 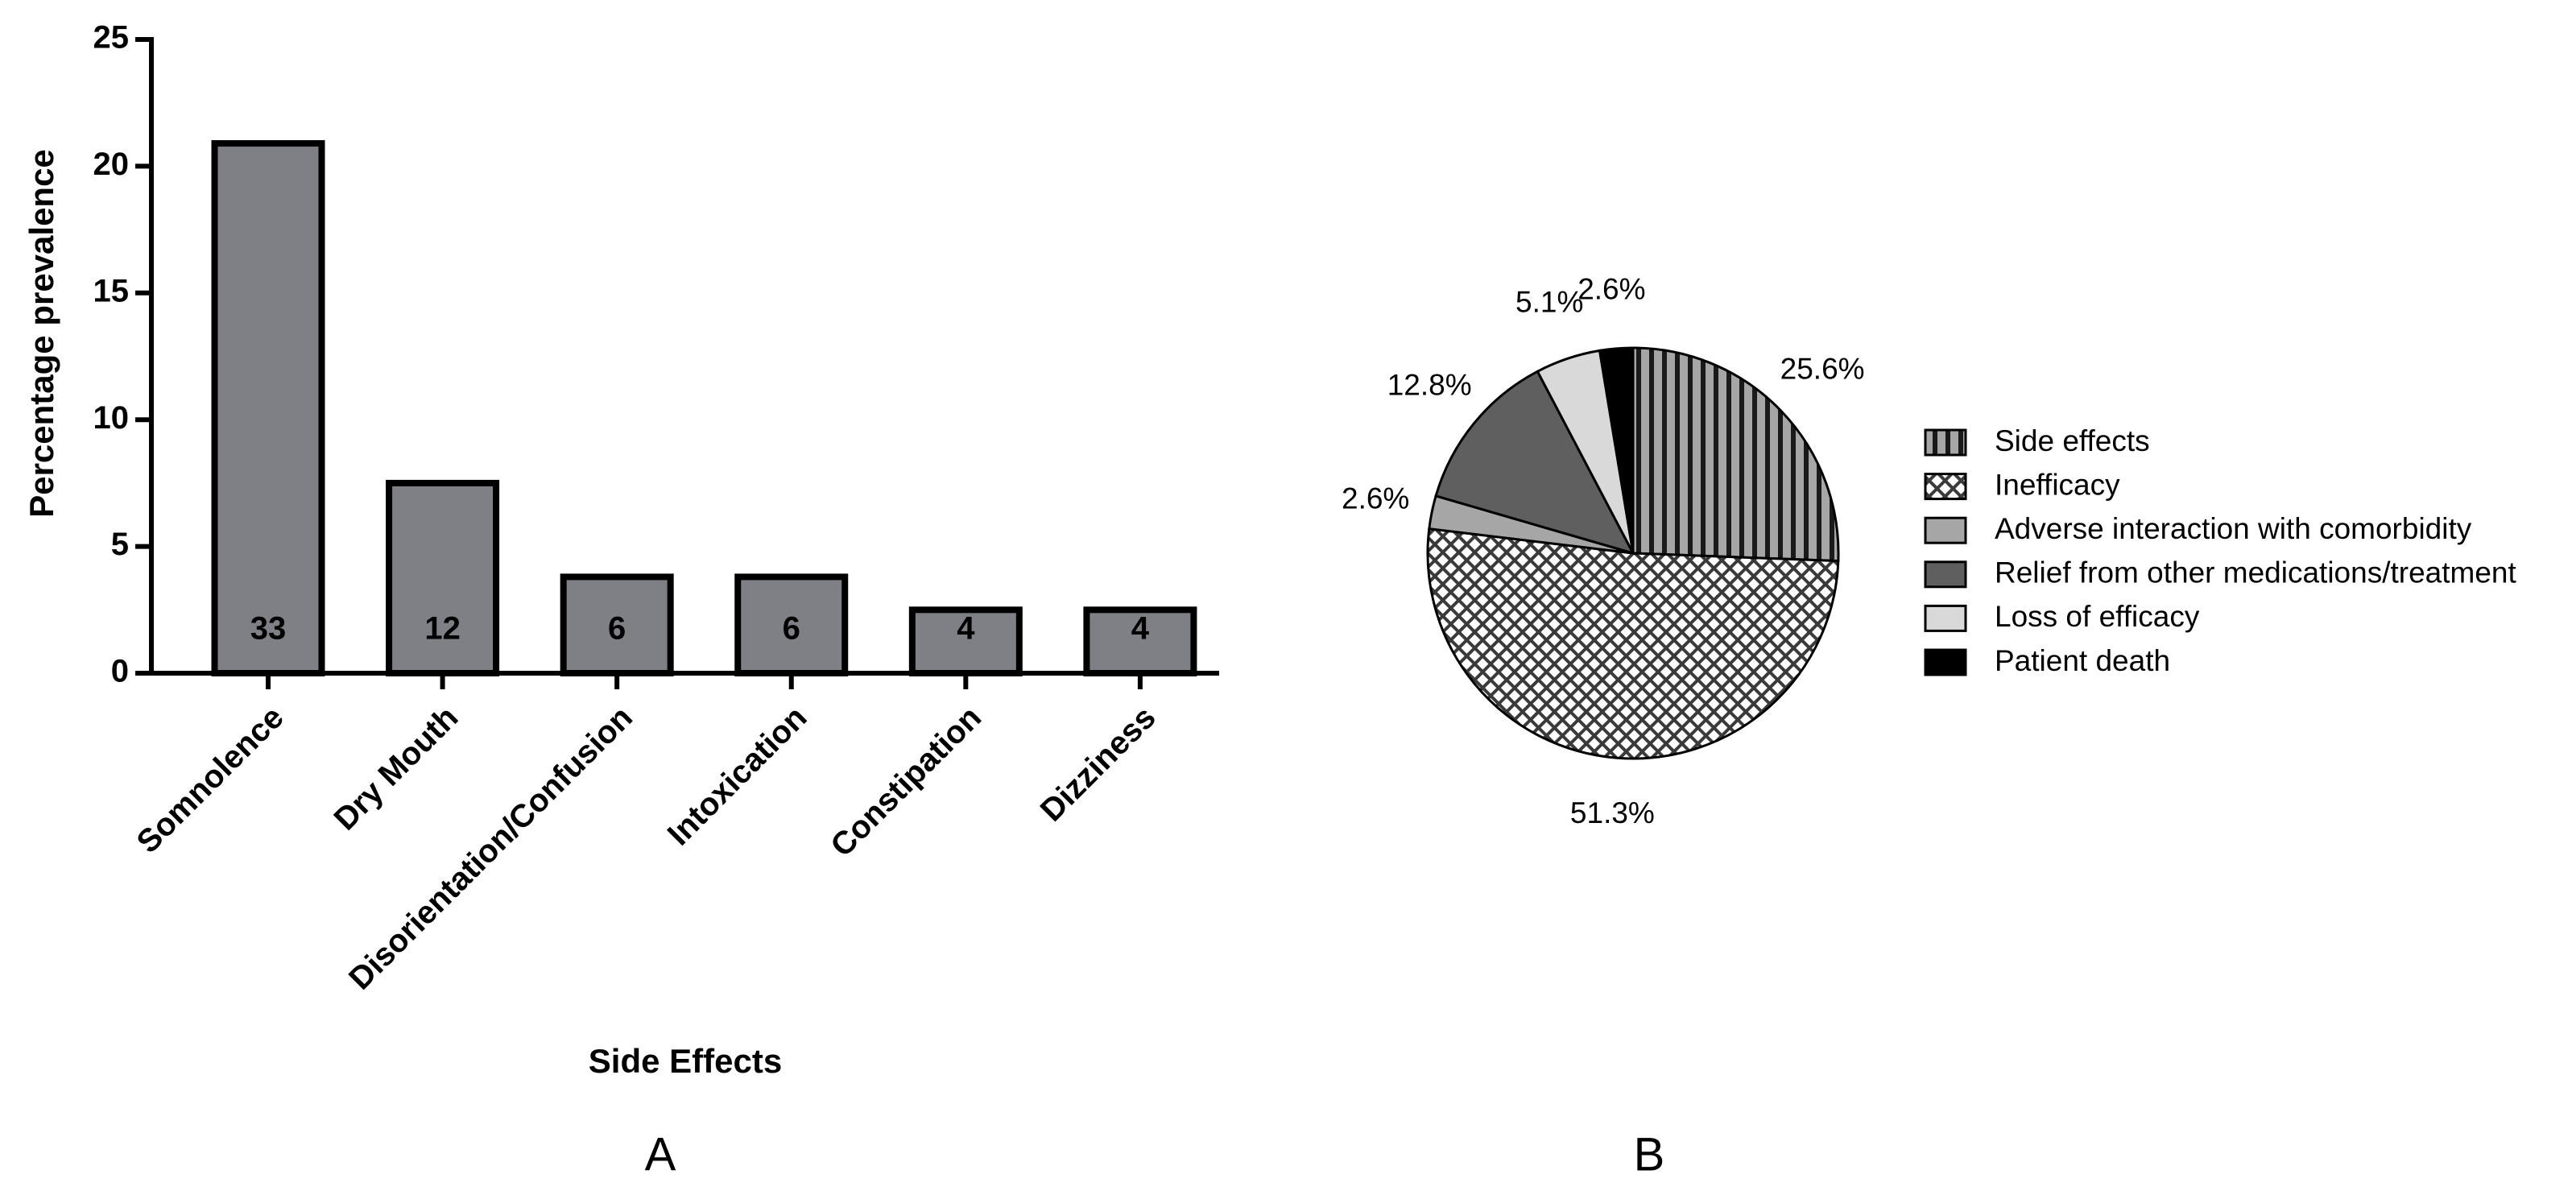 I want to click on slice-label: 5.1%, so click(x=1549, y=301).